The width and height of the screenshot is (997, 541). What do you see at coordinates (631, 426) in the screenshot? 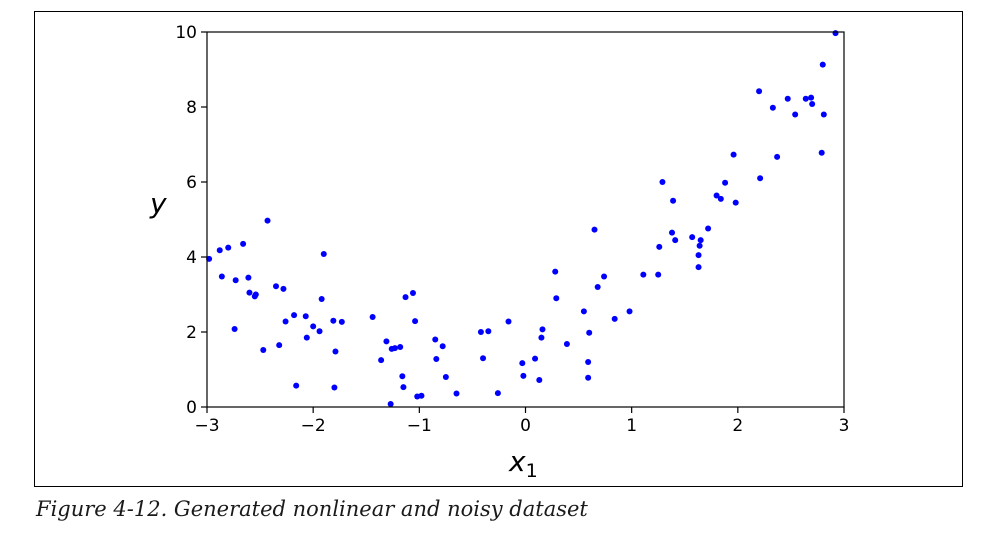
I see `x-tick-label: 1` at bounding box center [631, 426].